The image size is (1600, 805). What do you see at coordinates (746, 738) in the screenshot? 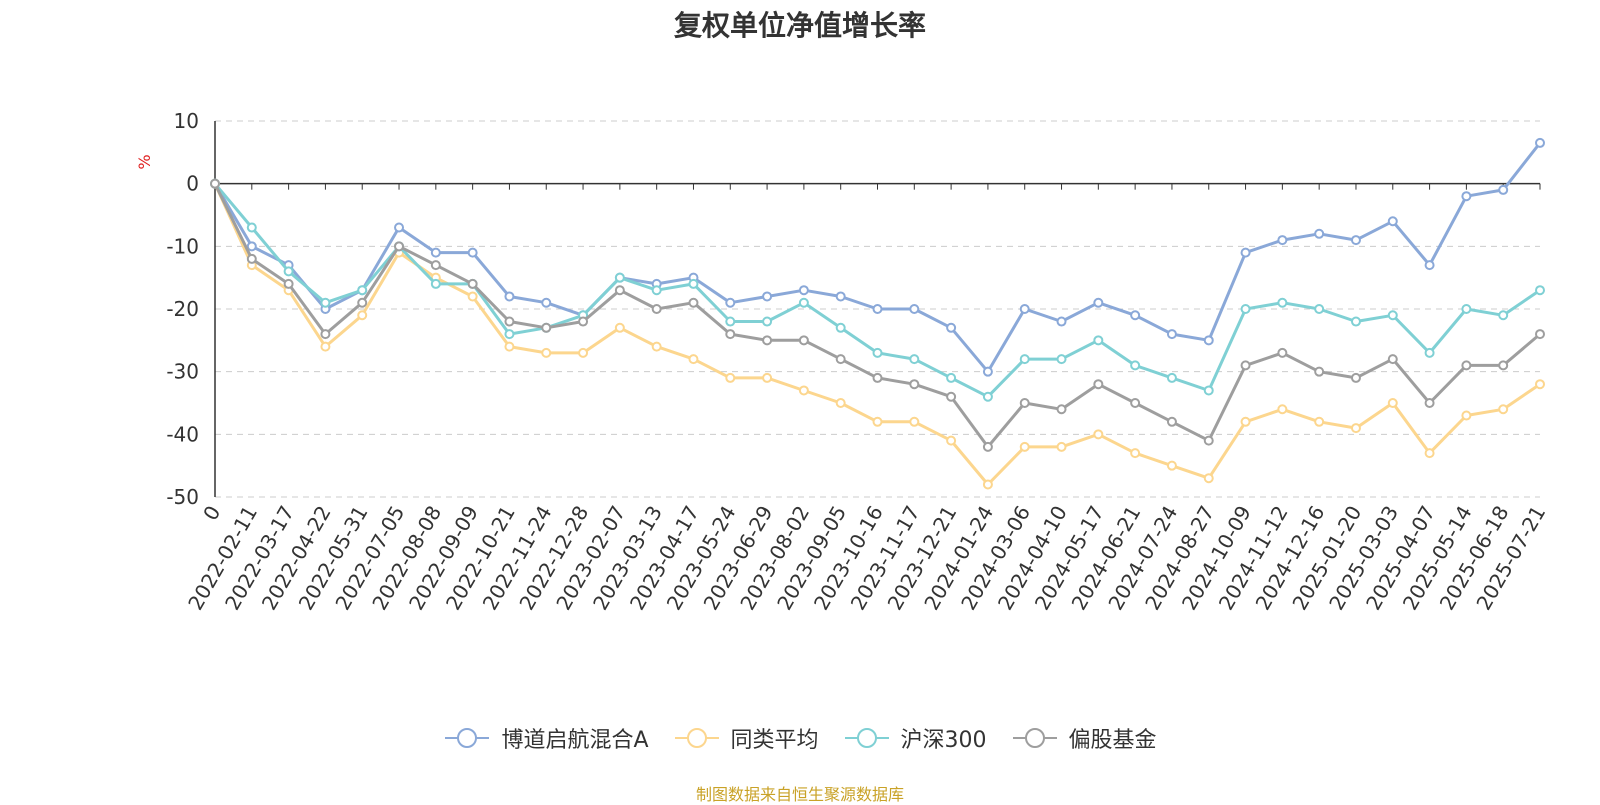
I see `legend-item-2: 同类平均` at bounding box center [746, 738].